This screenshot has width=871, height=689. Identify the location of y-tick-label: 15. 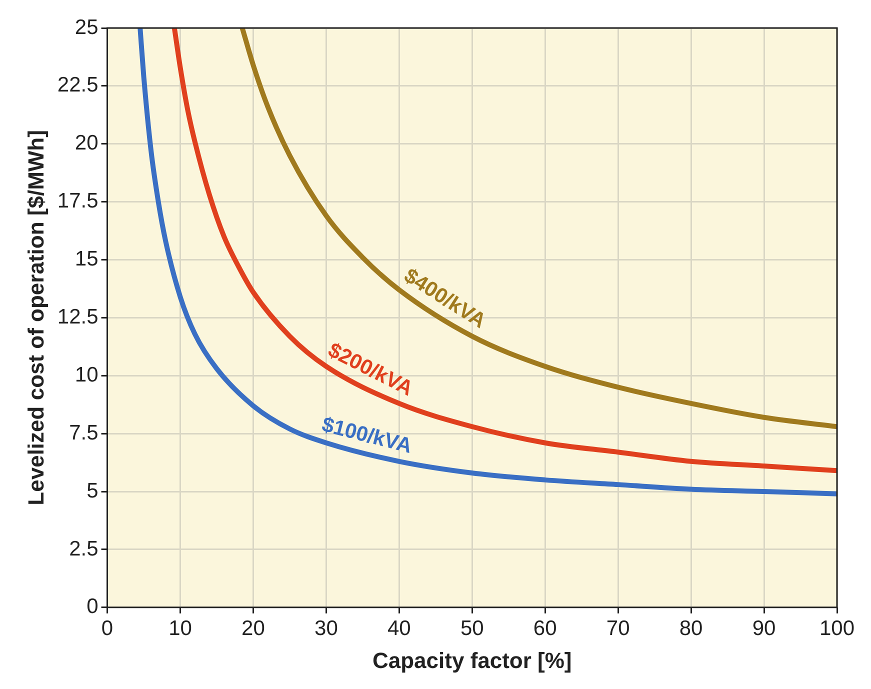
(86, 259).